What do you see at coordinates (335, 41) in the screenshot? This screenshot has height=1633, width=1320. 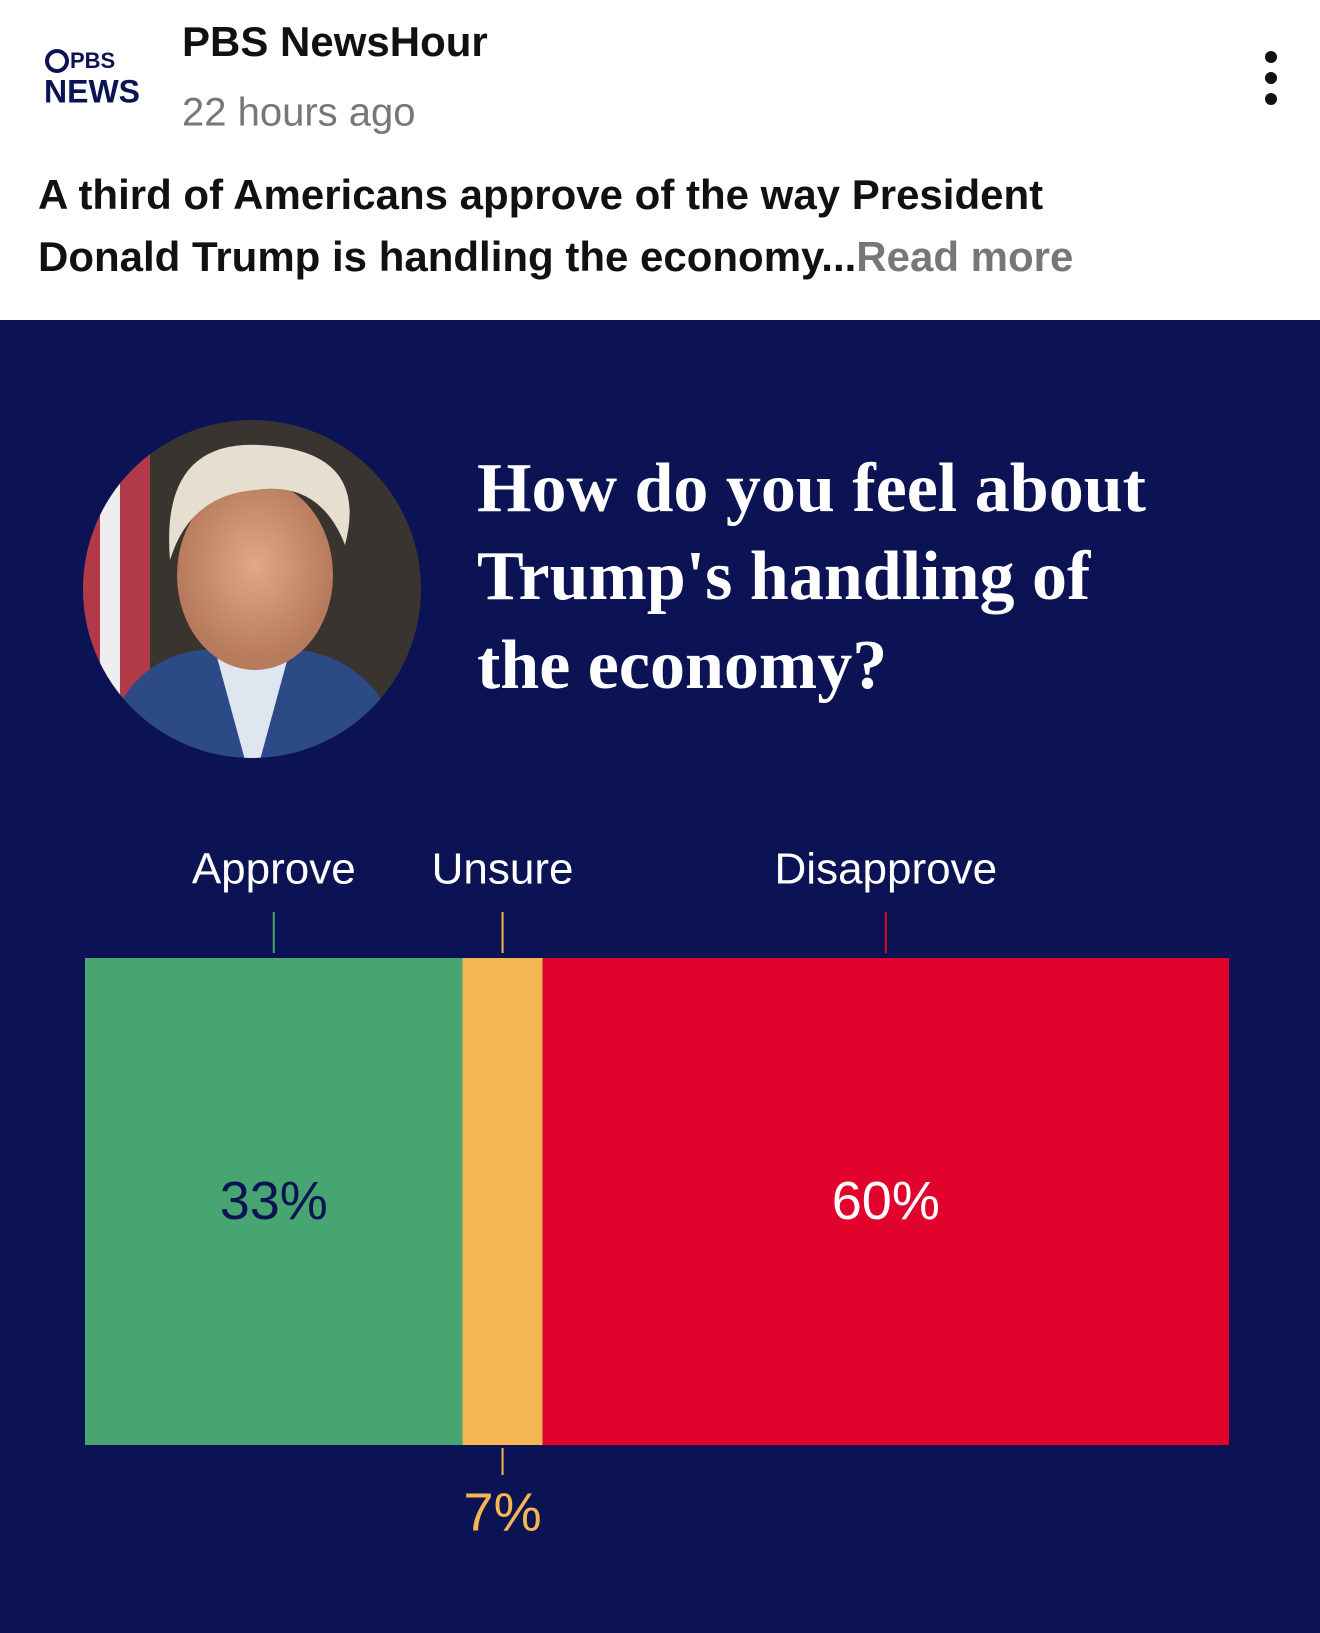 I see `author: PBS NewsHour` at bounding box center [335, 41].